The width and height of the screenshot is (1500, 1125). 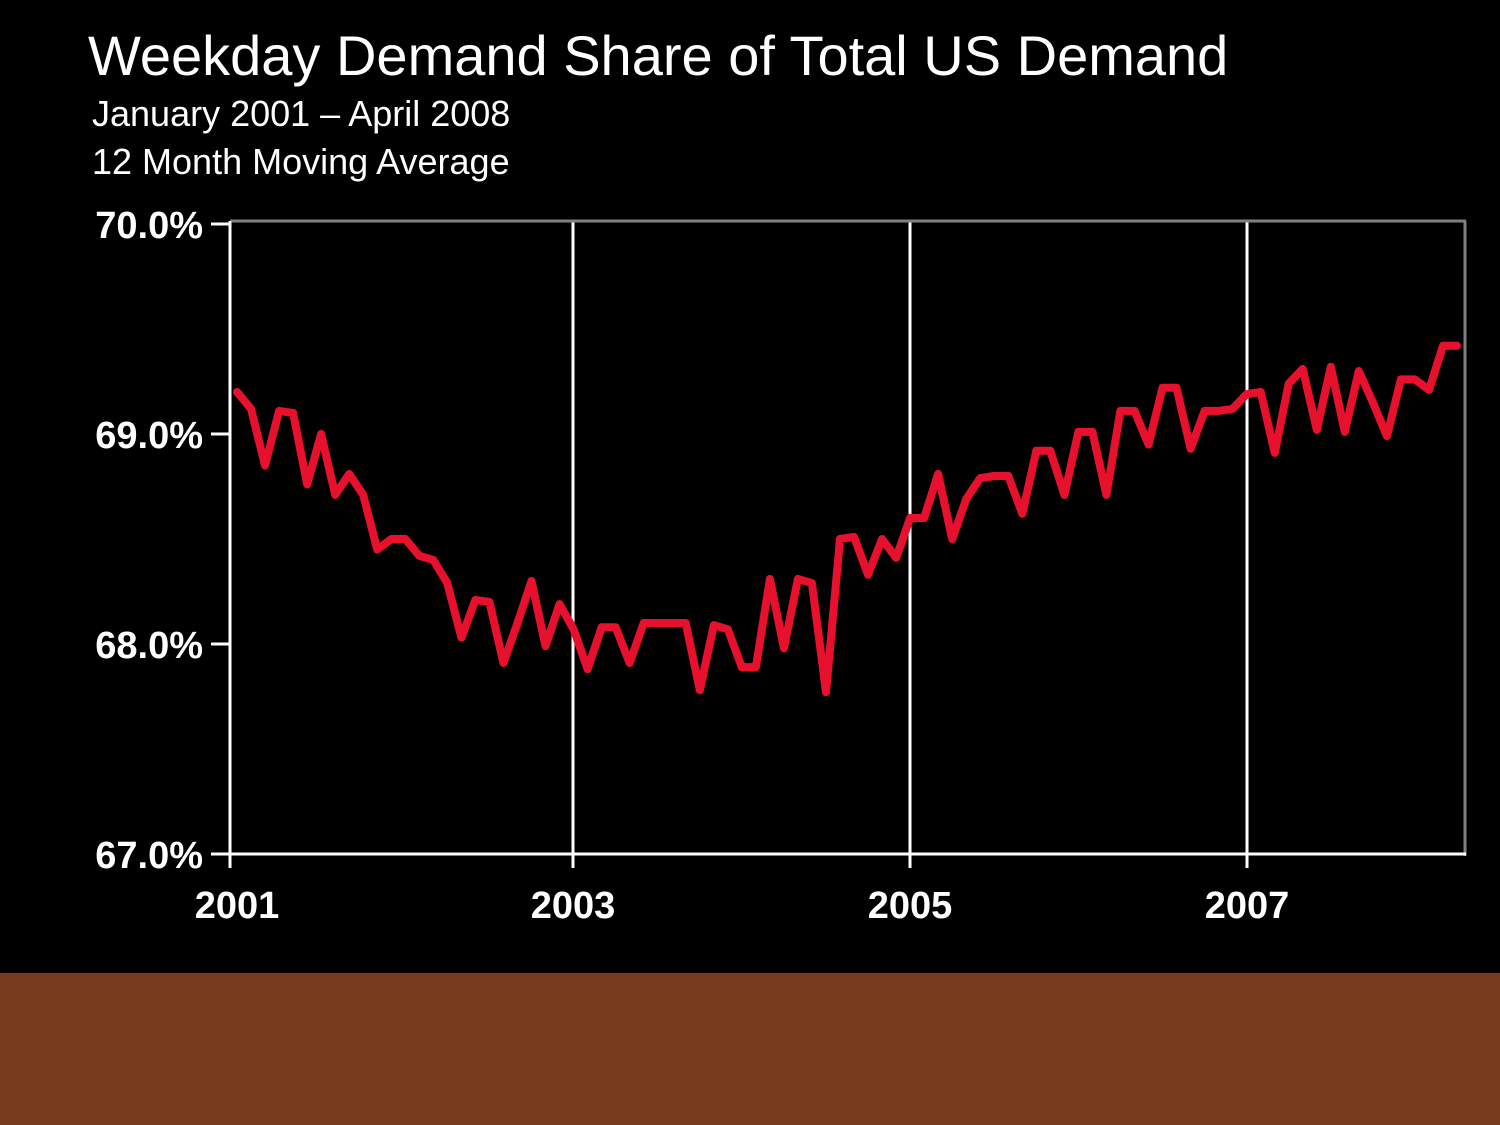 What do you see at coordinates (573, 906) in the screenshot?
I see `x-tick-label-2003: 2003` at bounding box center [573, 906].